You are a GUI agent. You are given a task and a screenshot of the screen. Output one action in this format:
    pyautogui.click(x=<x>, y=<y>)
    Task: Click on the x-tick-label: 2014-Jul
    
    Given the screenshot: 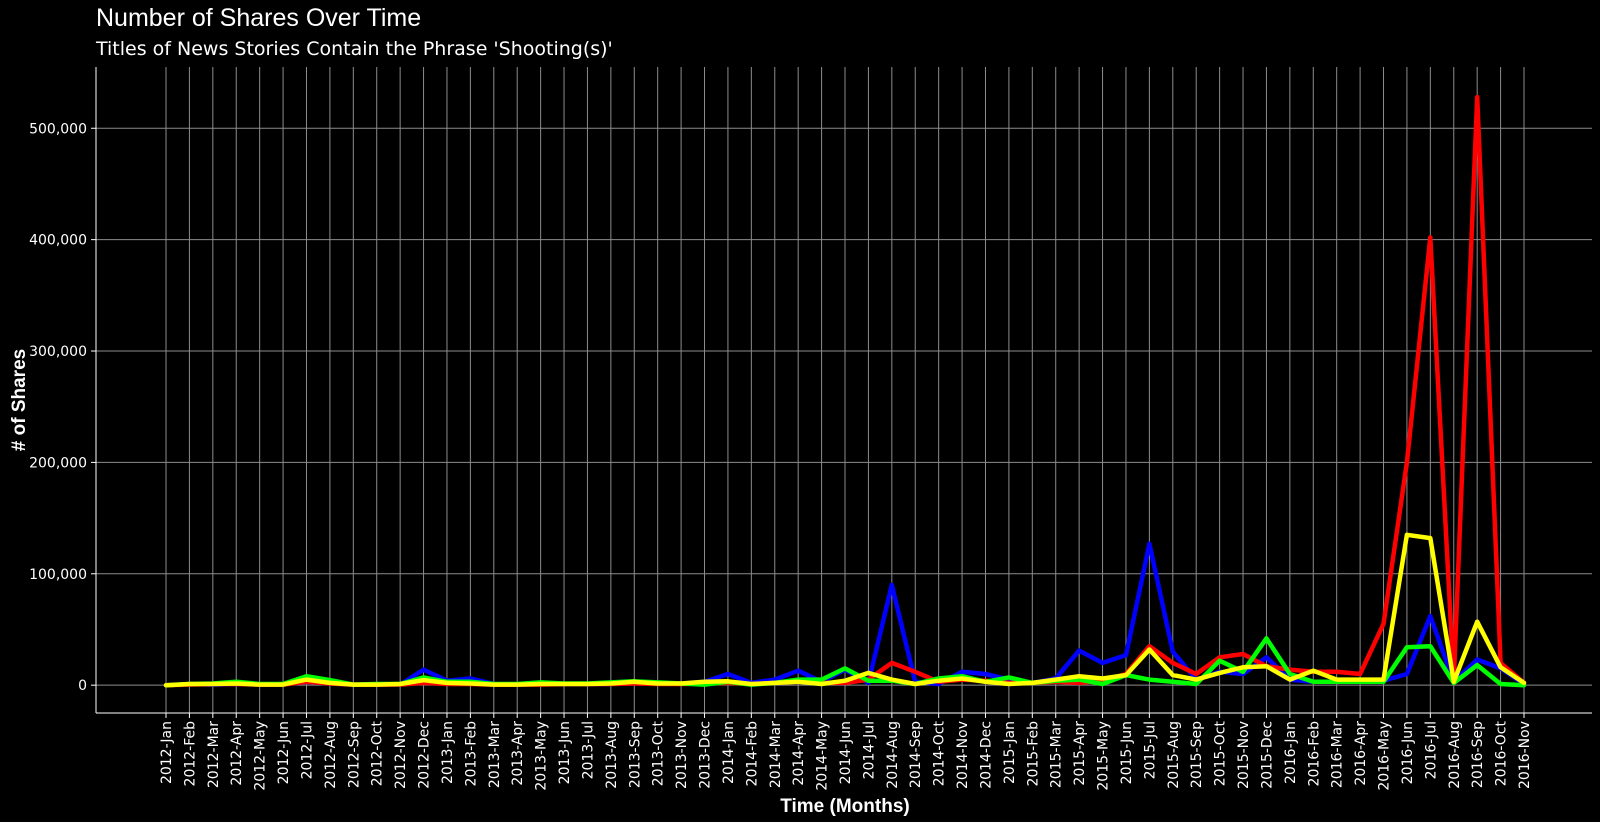 What is the action you would take?
    pyautogui.click(x=869, y=750)
    